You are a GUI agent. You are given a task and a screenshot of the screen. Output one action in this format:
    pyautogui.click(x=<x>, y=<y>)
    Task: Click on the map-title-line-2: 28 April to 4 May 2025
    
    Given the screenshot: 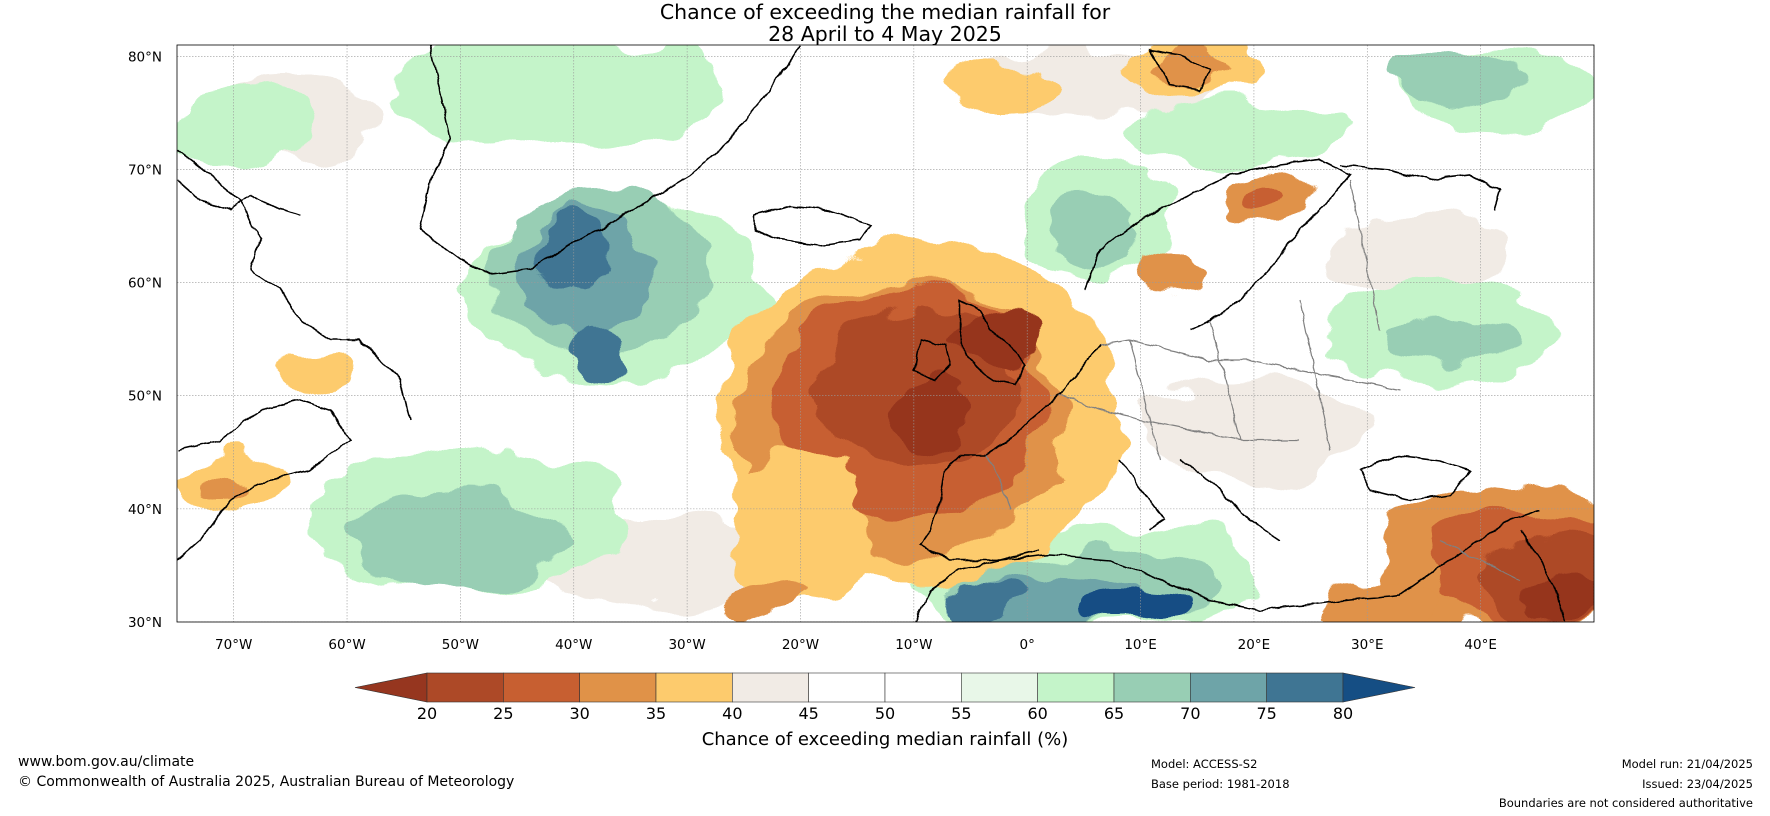 What is the action you would take?
    pyautogui.click(x=885, y=34)
    